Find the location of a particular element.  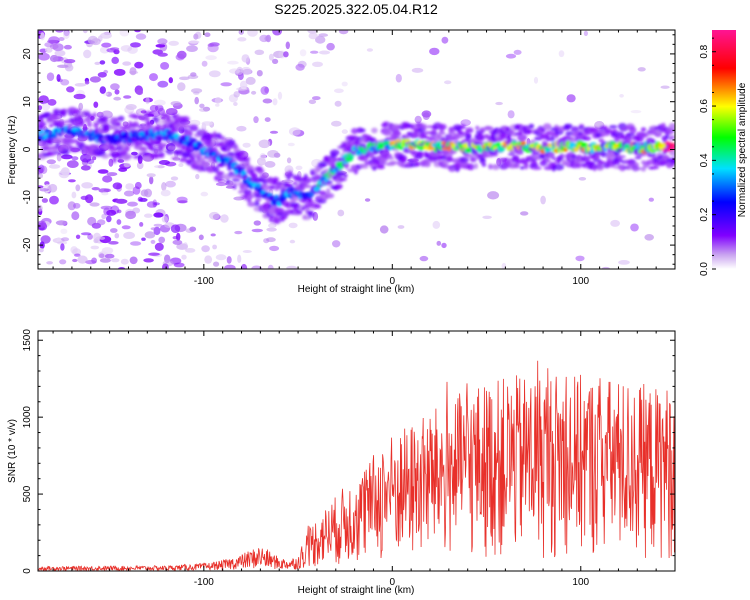

colorbar-tick-label: 0.8 is located at coordinates (704, 51).